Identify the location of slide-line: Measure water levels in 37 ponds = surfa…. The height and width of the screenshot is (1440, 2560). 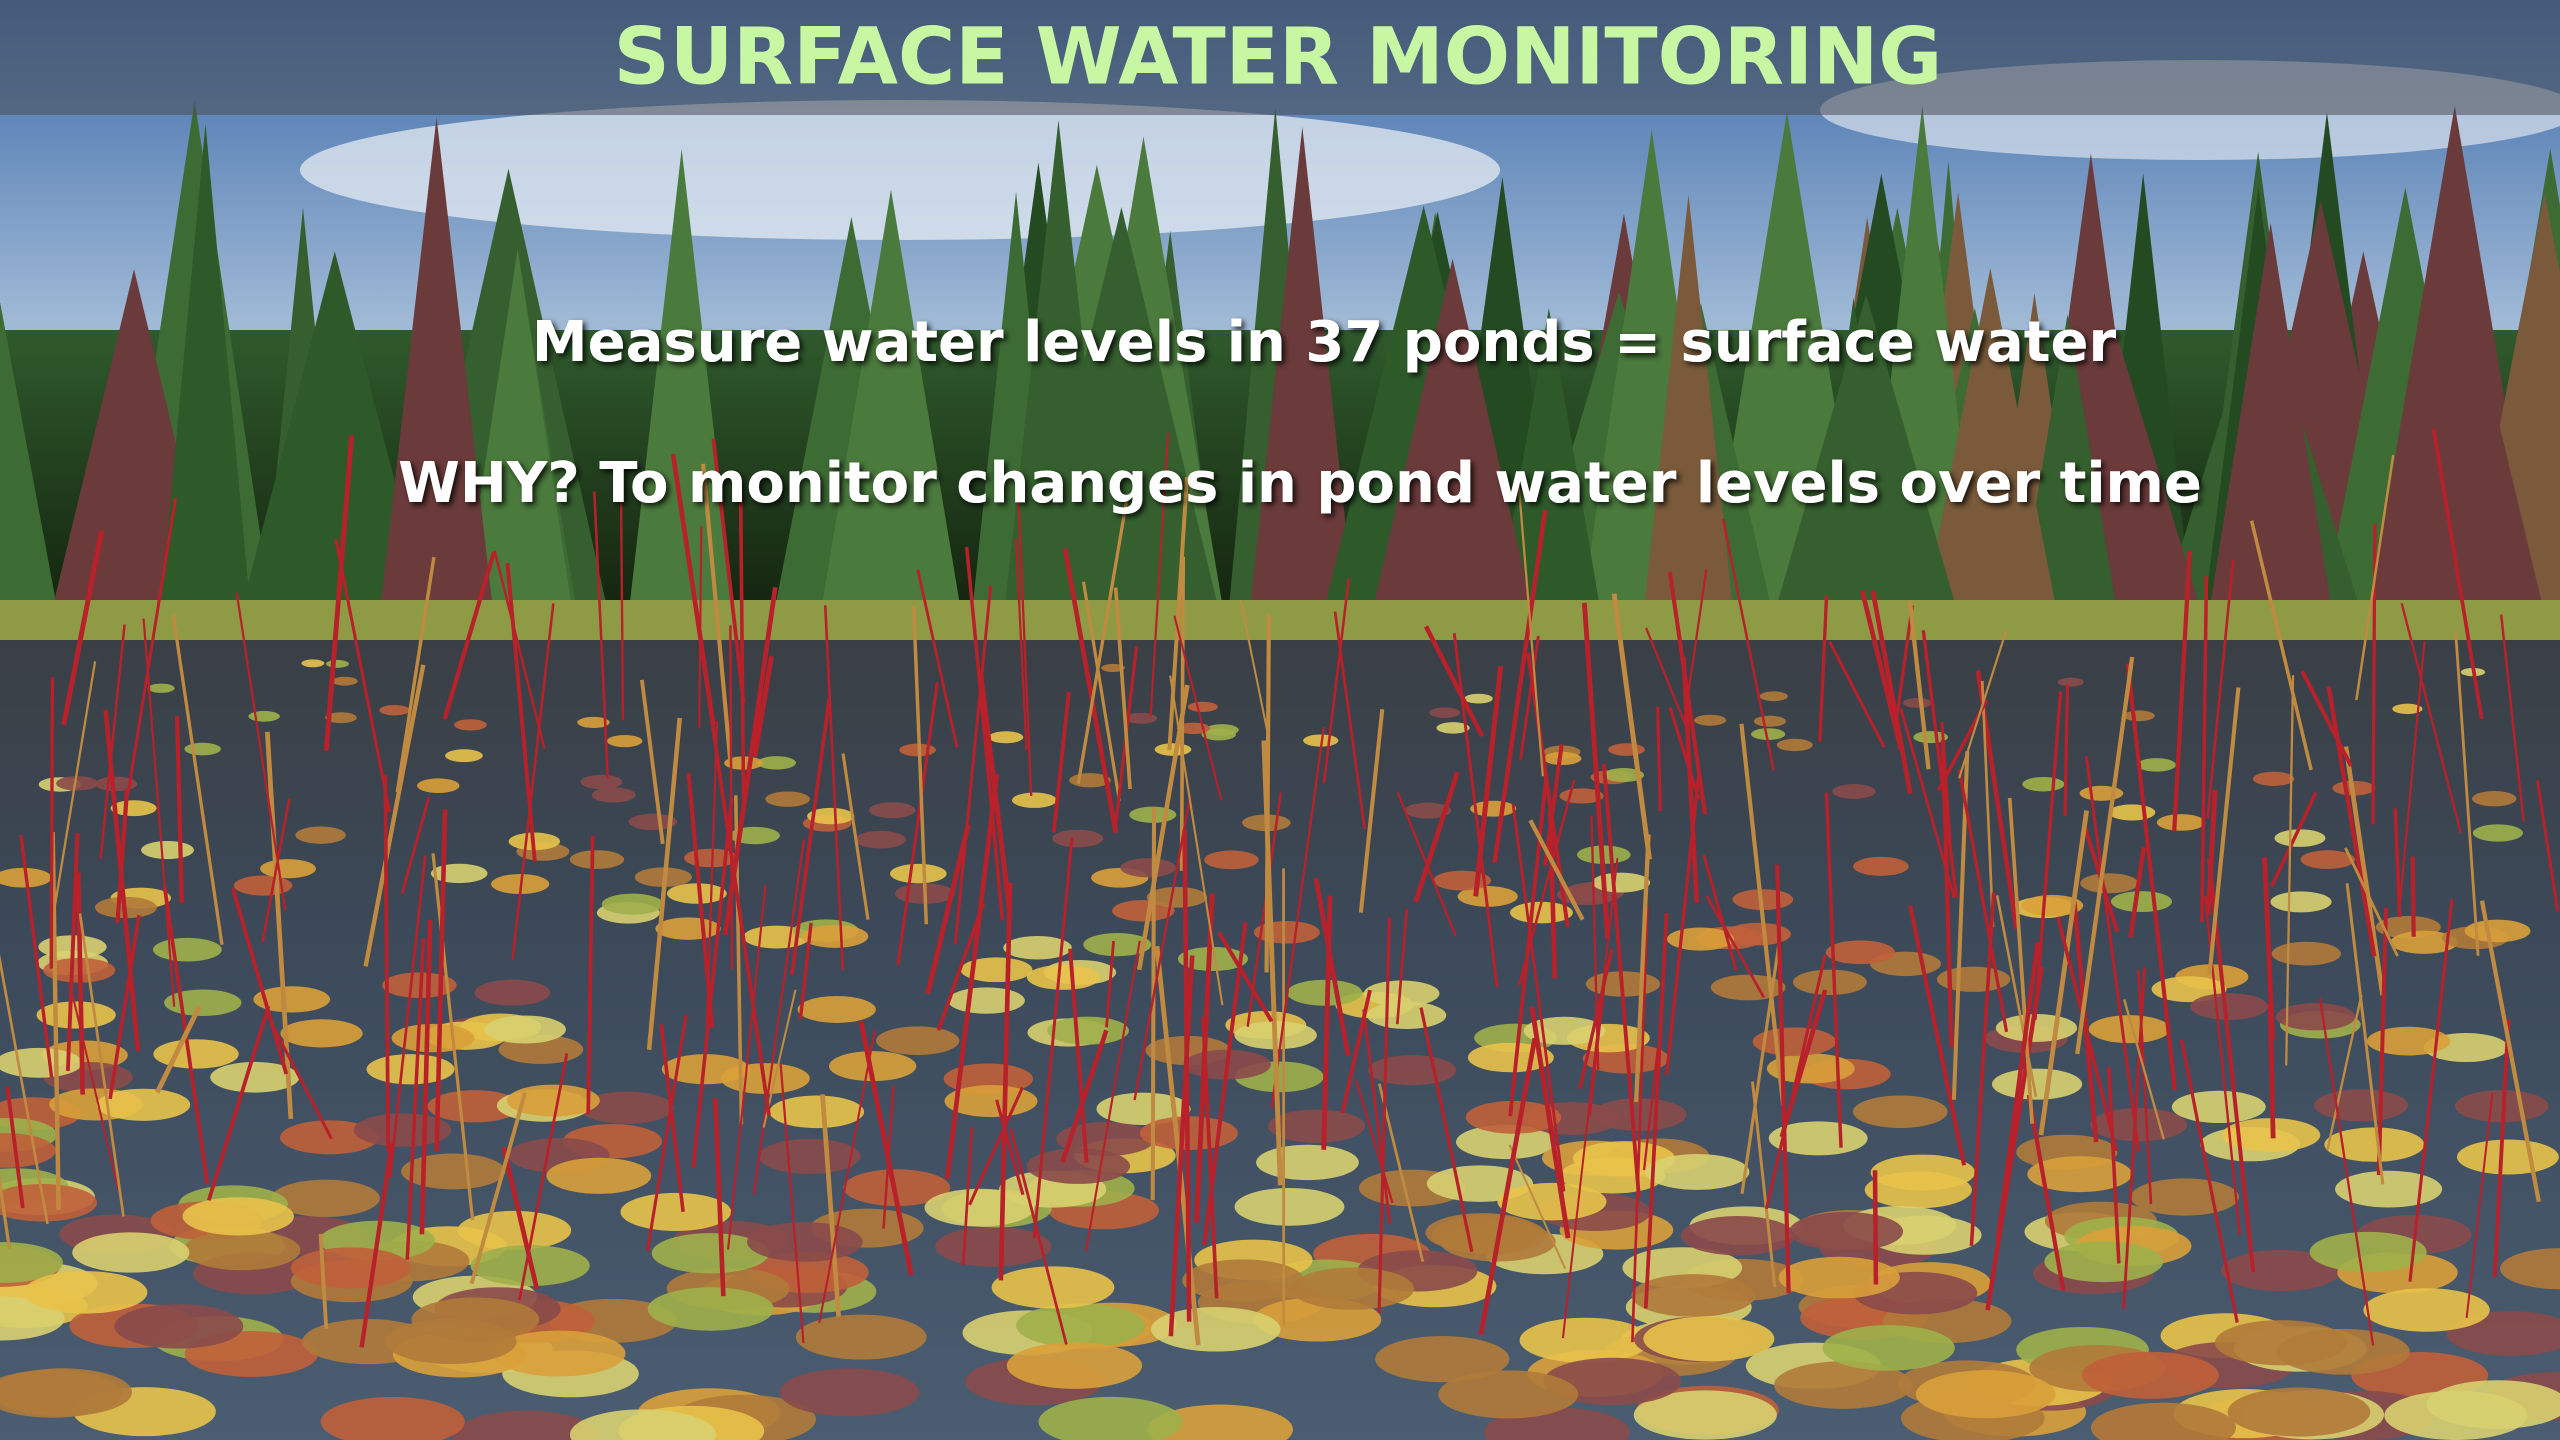
(1324, 342).